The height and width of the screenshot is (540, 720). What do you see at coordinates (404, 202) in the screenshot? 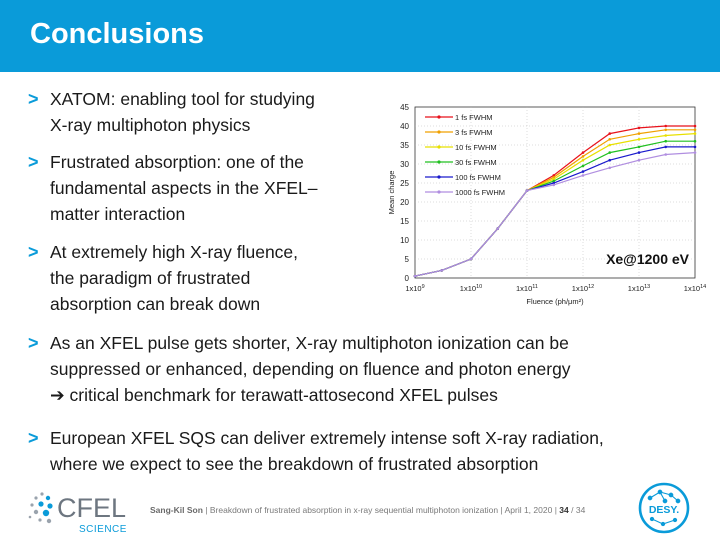
I see `y-tick-label: 20` at bounding box center [404, 202].